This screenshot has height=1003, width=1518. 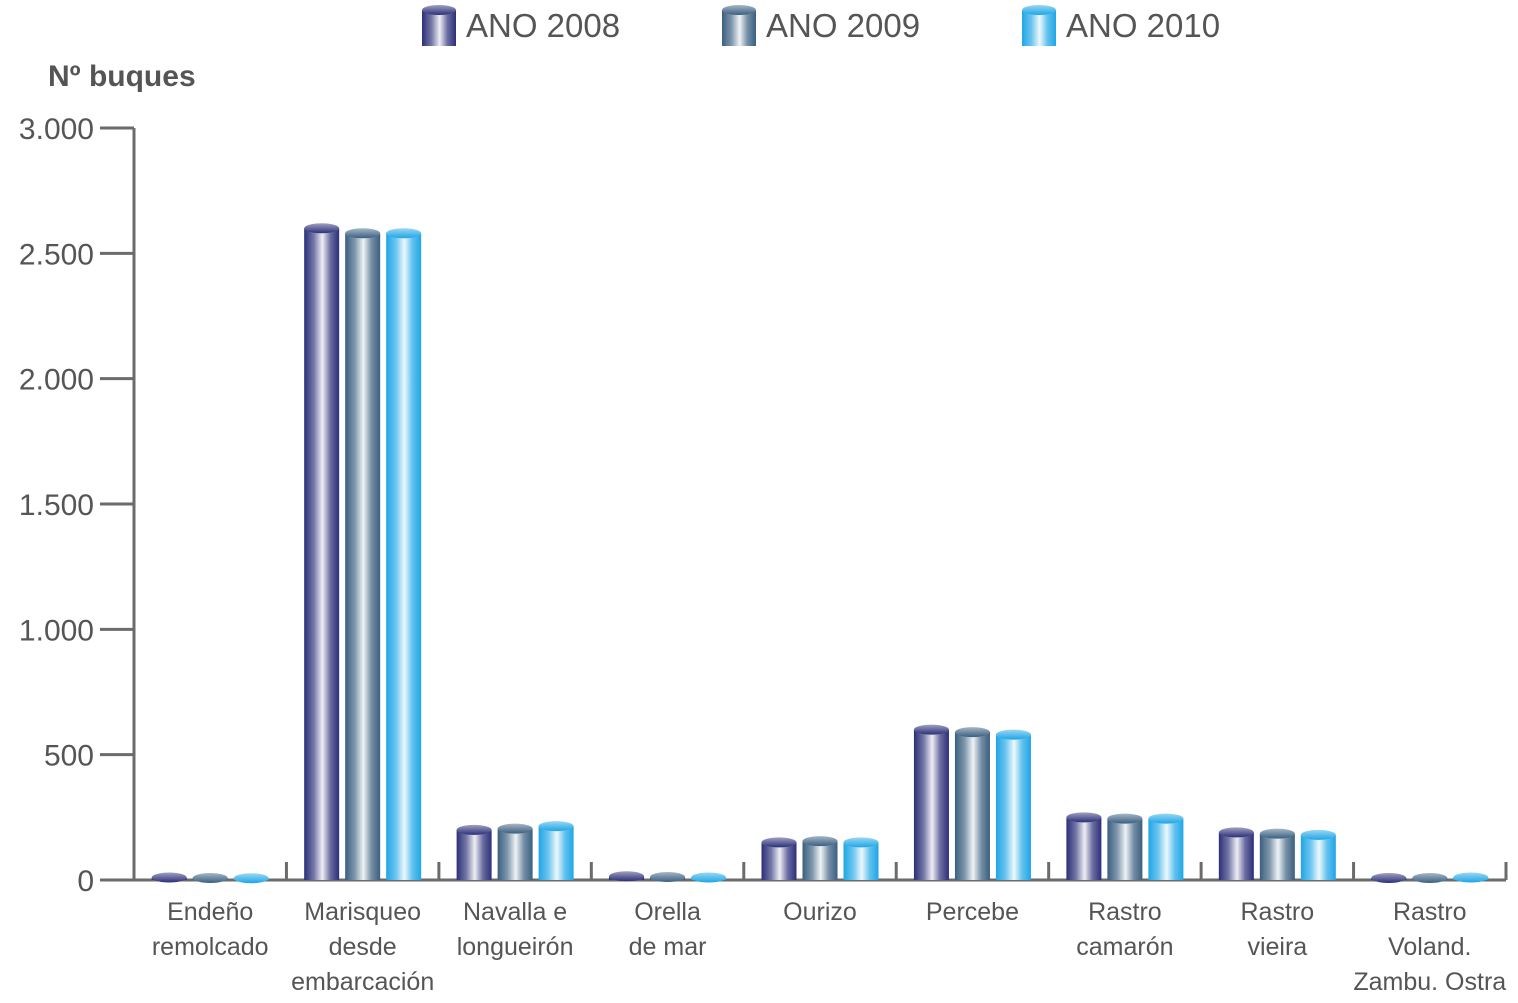 I want to click on y-tick-label: 1.500, so click(x=56, y=505).